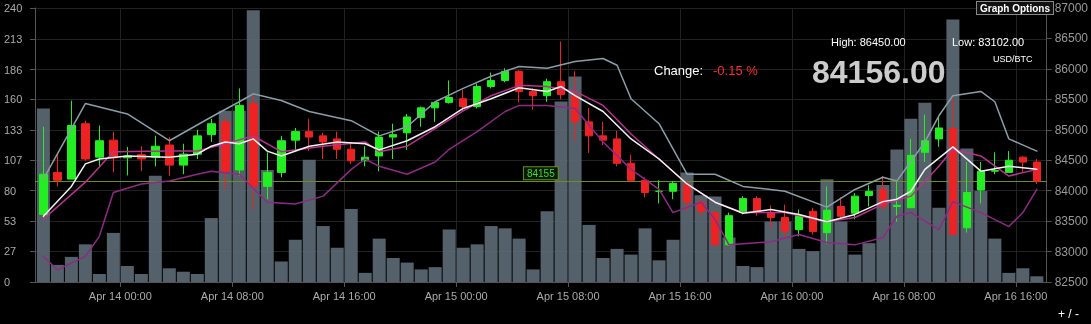 Image resolution: width=1091 pixels, height=324 pixels. Describe the element at coordinates (1071, 190) in the screenshot. I see `y2-tick-label: 84000` at that location.